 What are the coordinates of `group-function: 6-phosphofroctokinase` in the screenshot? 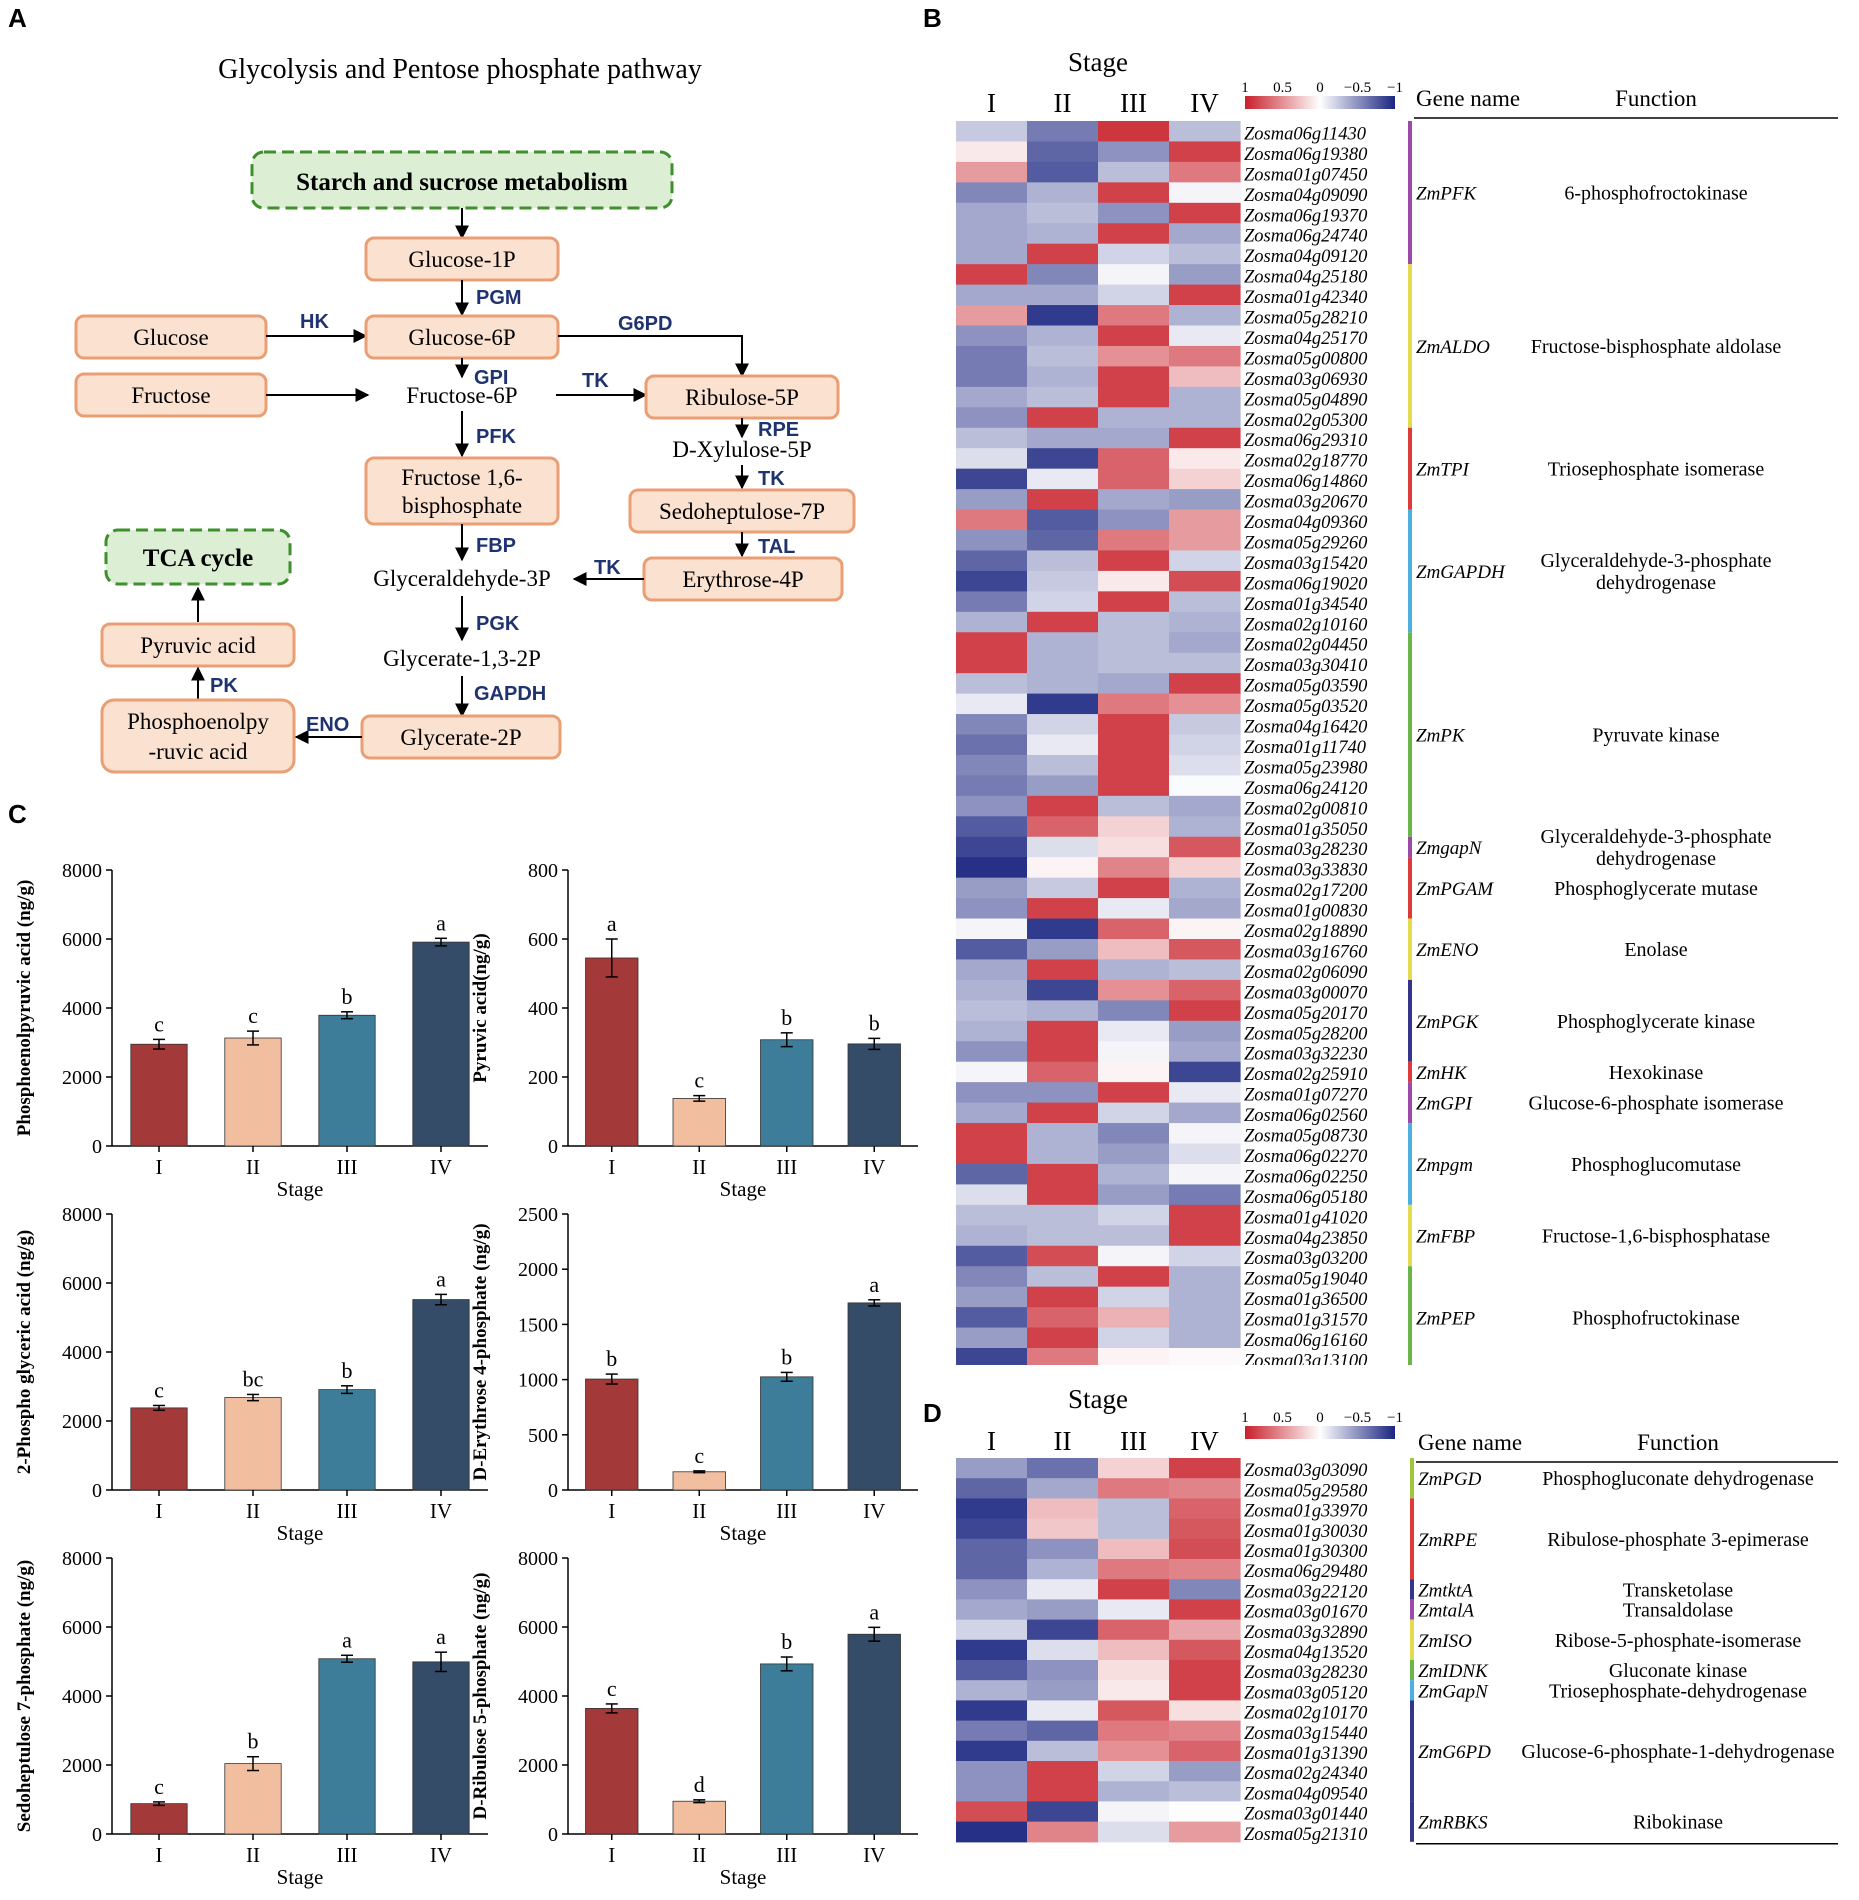 It's located at (1655, 194).